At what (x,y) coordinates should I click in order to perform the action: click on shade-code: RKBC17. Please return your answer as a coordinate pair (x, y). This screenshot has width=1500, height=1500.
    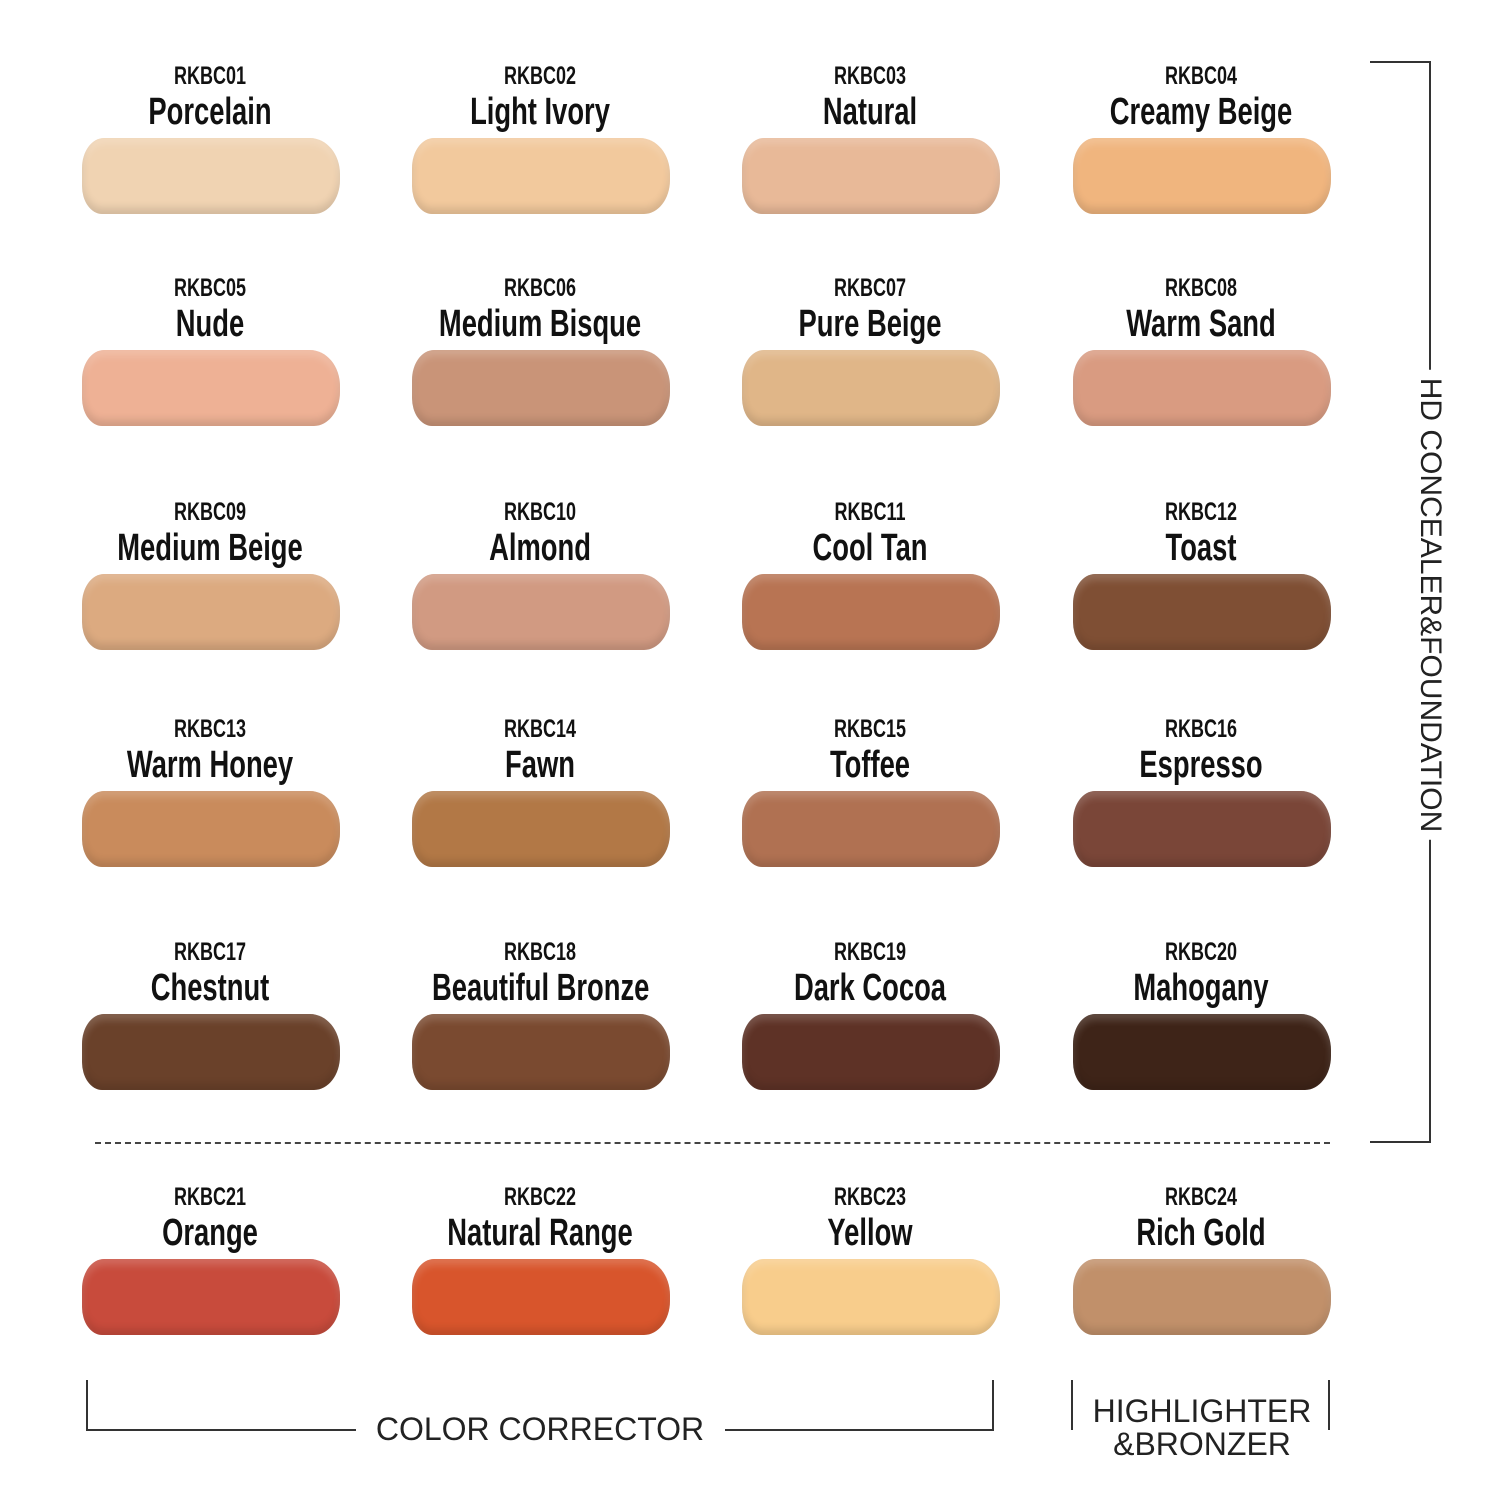
    Looking at the image, I should click on (210, 952).